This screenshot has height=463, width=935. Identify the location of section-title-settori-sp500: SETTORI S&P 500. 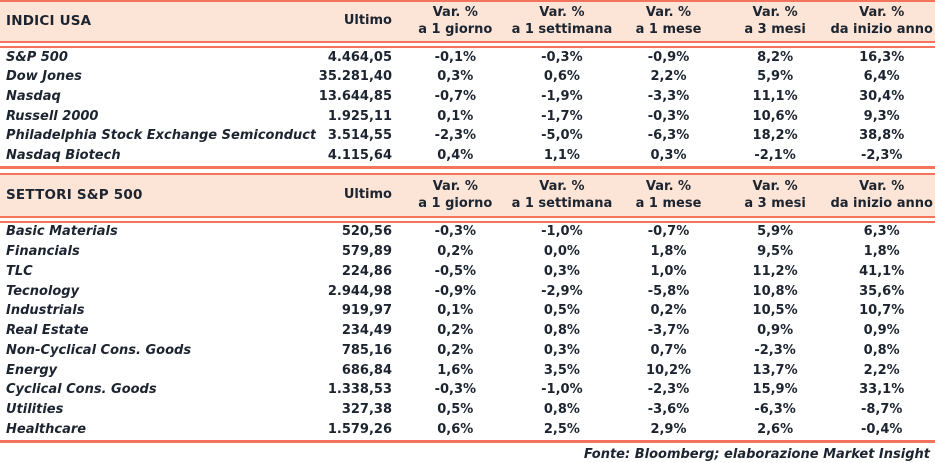
(74, 194).